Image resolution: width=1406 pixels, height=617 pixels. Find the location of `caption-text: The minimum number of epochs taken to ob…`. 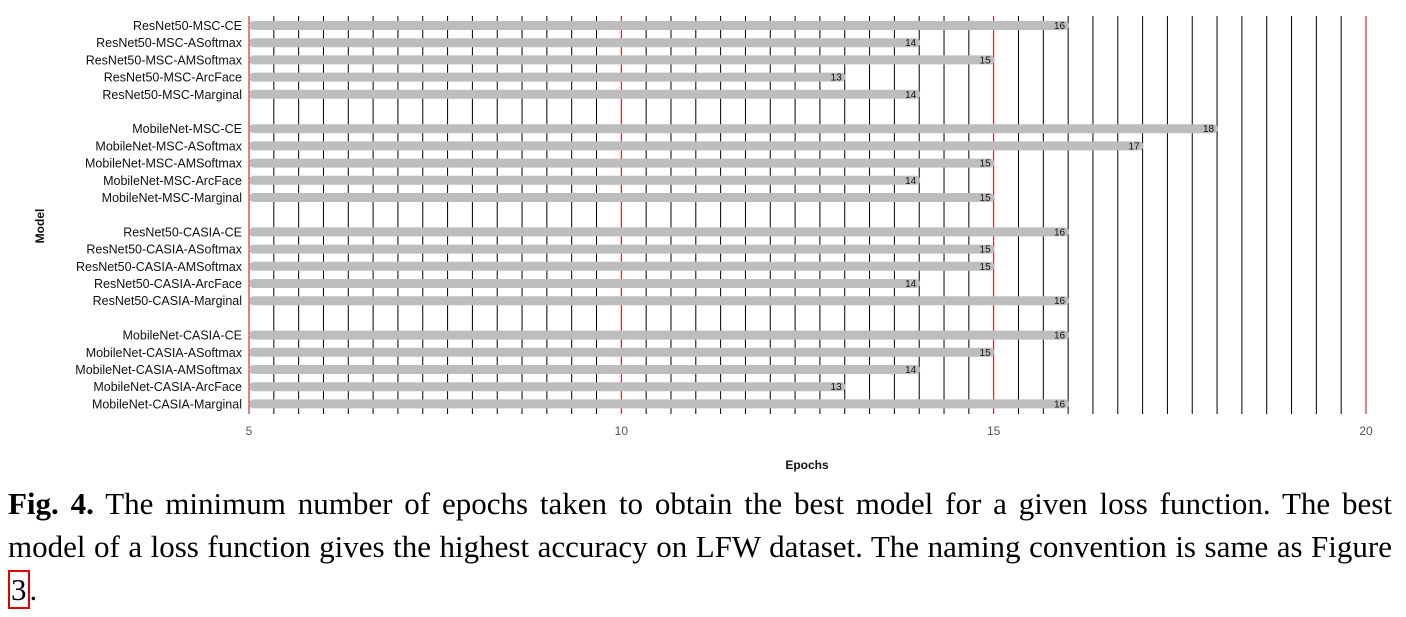

caption-text: The minimum number of epochs taken to ob… is located at coordinates (700, 525).